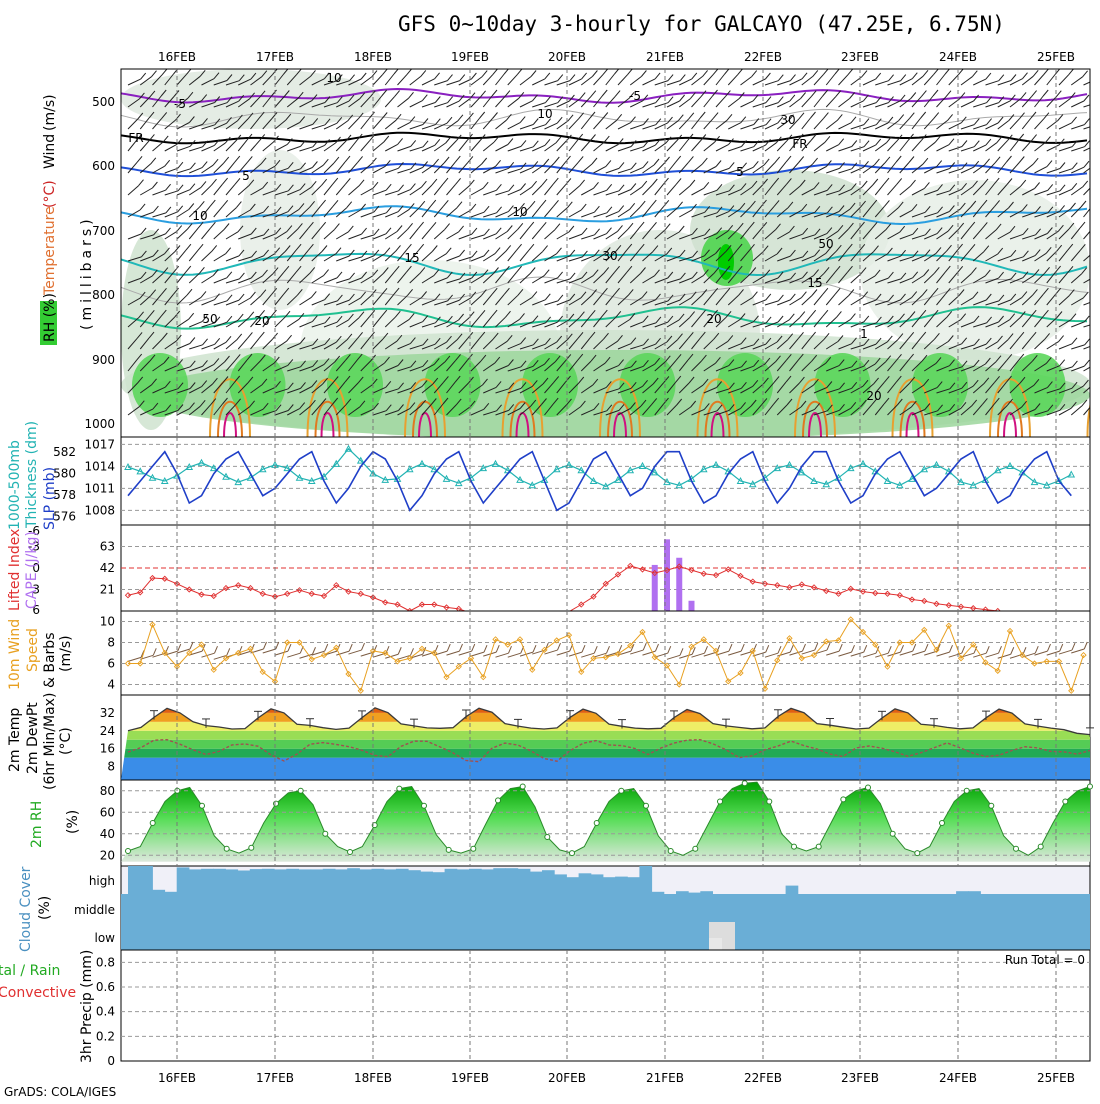  What do you see at coordinates (50, 498) in the screenshot?
I see `slp-title: SLP (mb)` at bounding box center [50, 498].